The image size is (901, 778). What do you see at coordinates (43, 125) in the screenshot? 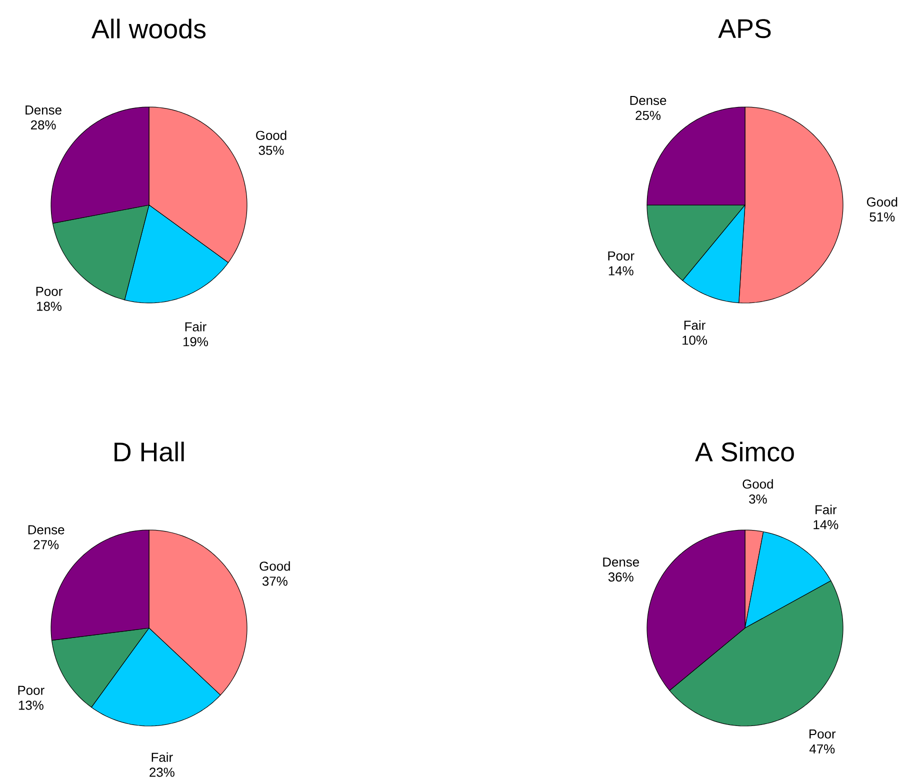
I see `data-label: 28%` at bounding box center [43, 125].